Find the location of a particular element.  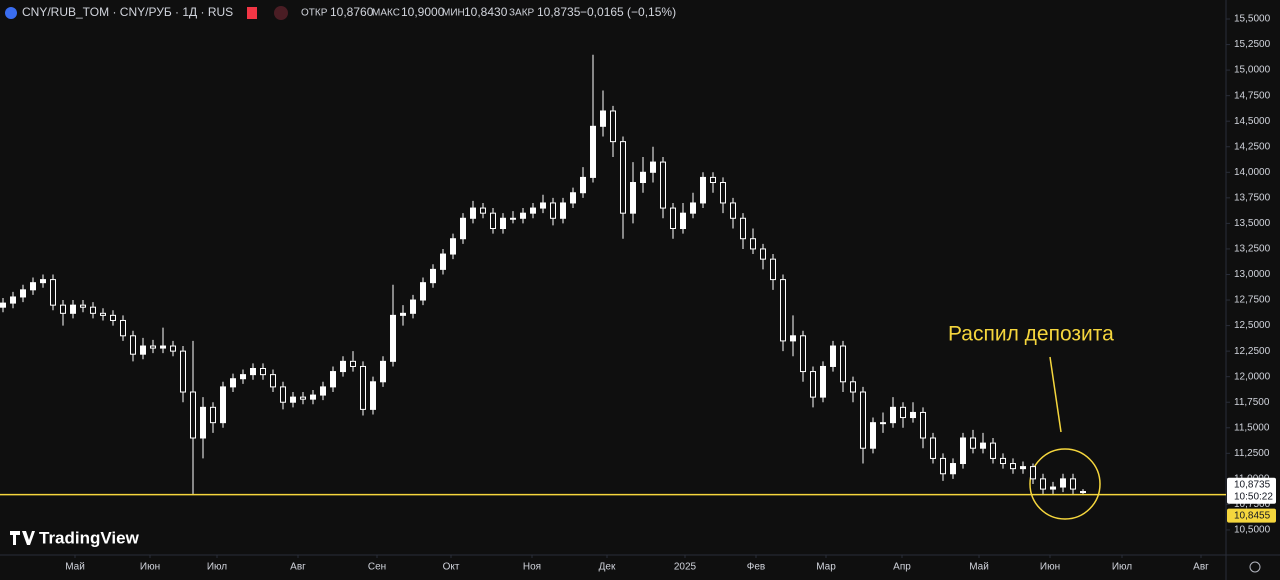

y-tick-label: 13,0000 is located at coordinates (1252, 274).